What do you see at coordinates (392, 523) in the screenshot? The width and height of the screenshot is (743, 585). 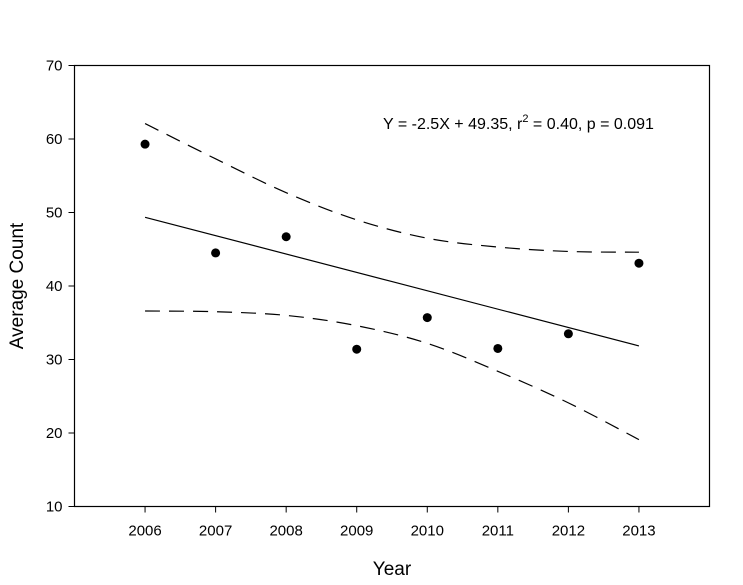 I see `x-axis-ticks: 2006 2007 2008 2009 2010 2011 2012 2013` at bounding box center [392, 523].